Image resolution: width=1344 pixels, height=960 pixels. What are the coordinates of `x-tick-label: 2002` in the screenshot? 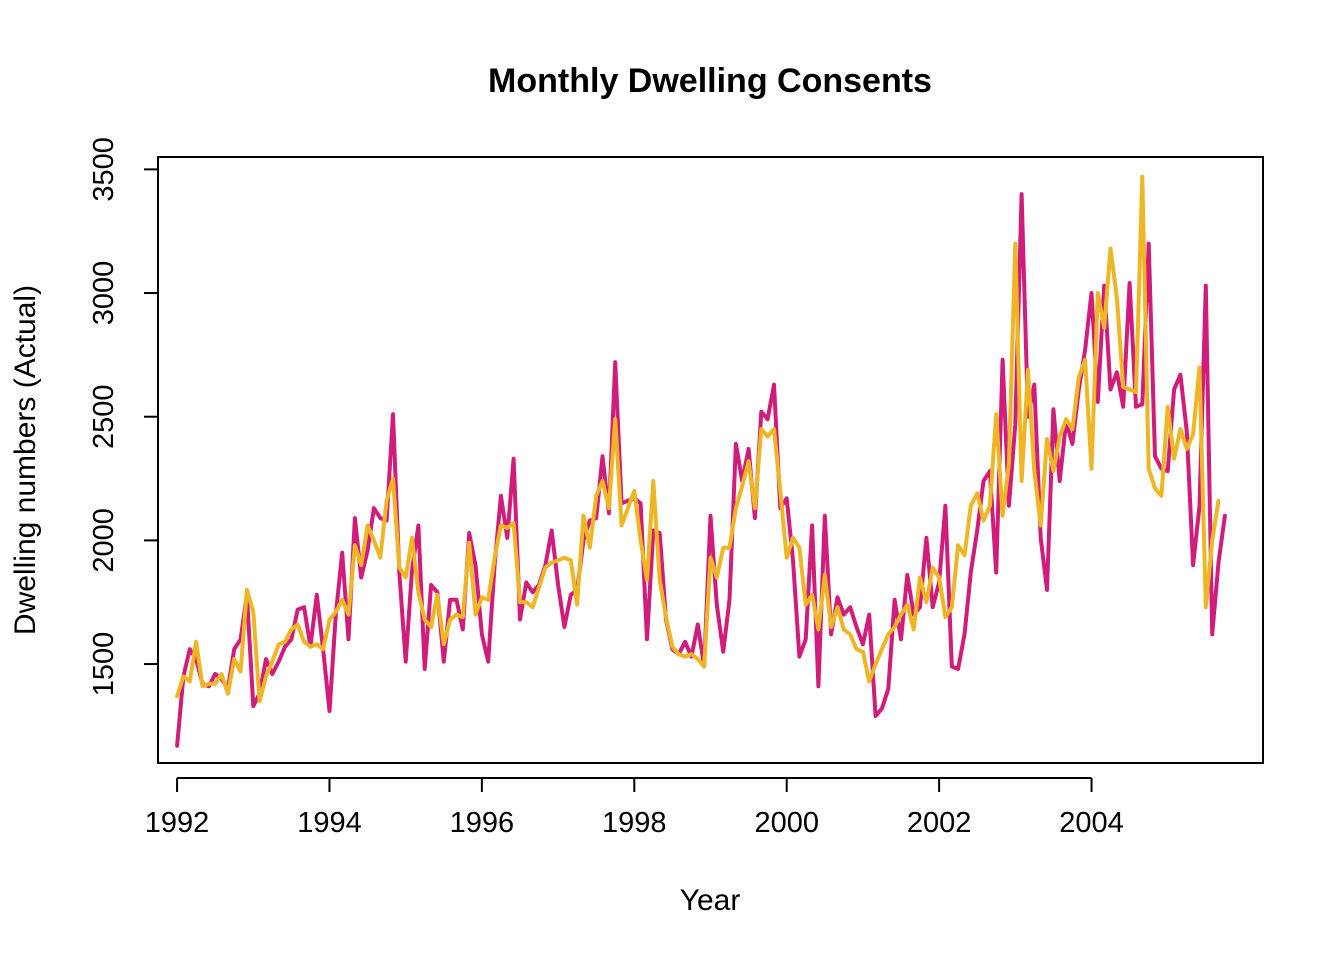 It's located at (939, 823).